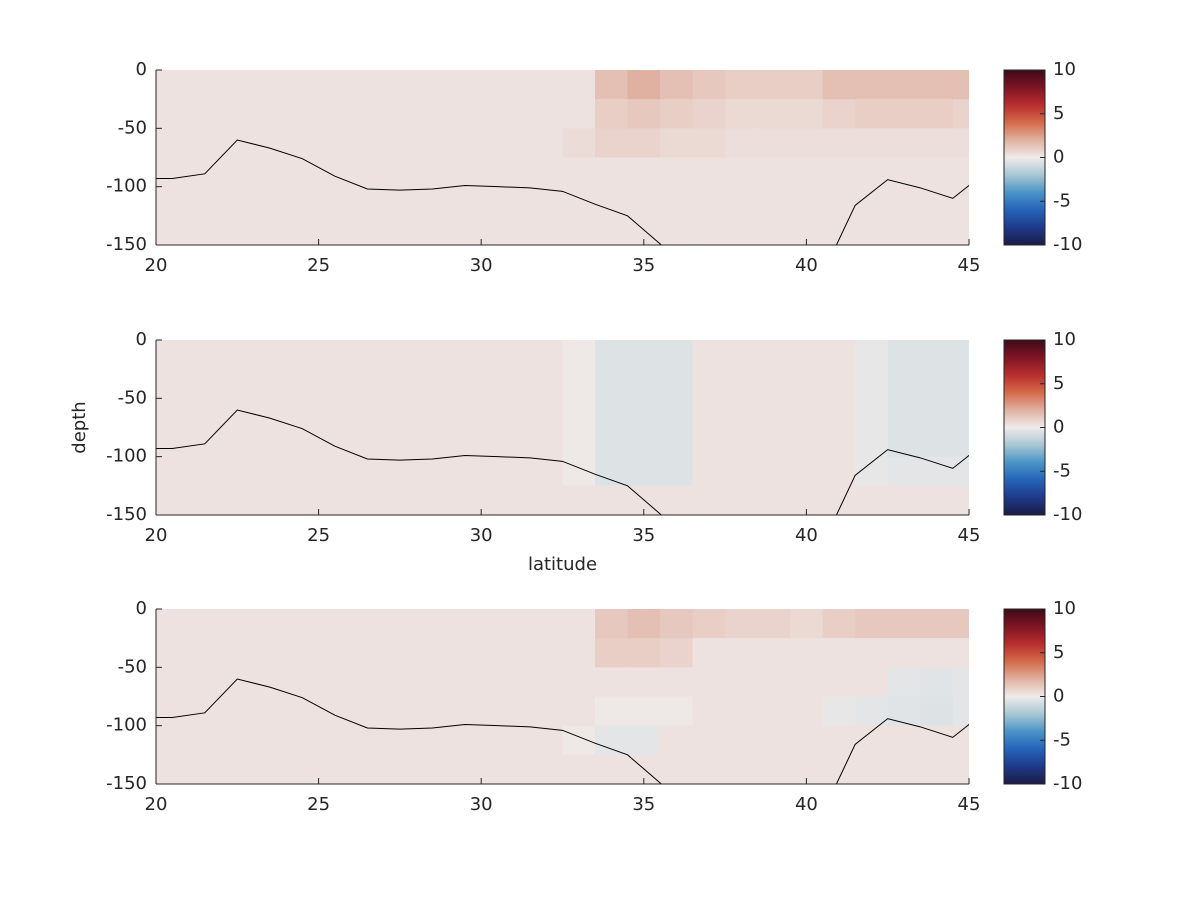 Image resolution: width=1200 pixels, height=900 pixels. Describe the element at coordinates (318, 265) in the screenshot. I see `x-tick-label: 25` at that location.